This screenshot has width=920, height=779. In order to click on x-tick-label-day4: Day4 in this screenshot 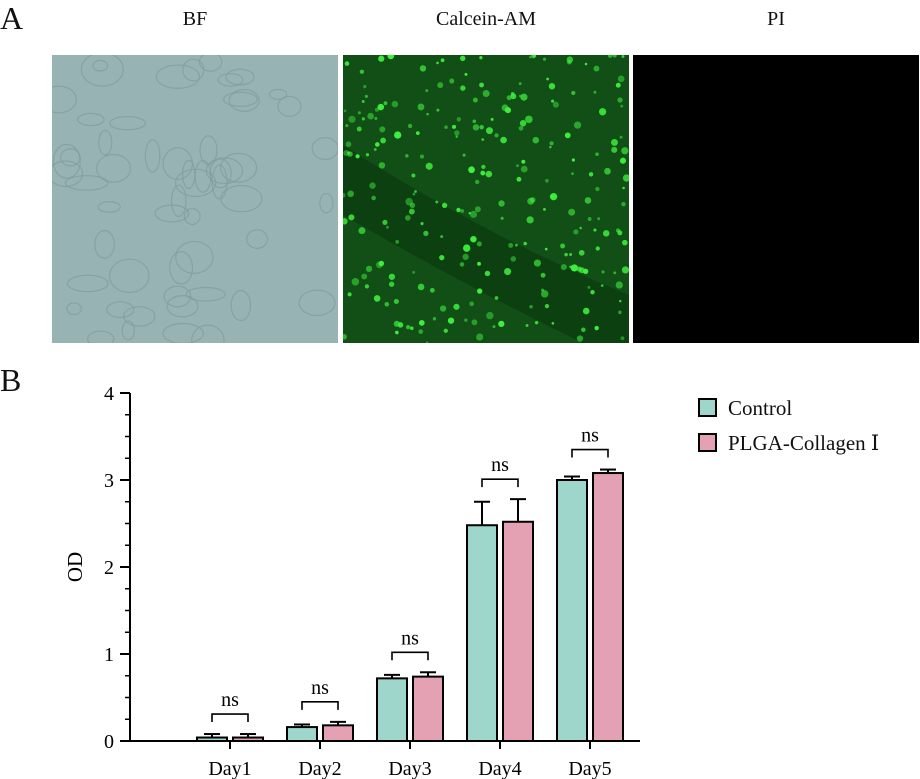, I will do `click(499, 768)`.